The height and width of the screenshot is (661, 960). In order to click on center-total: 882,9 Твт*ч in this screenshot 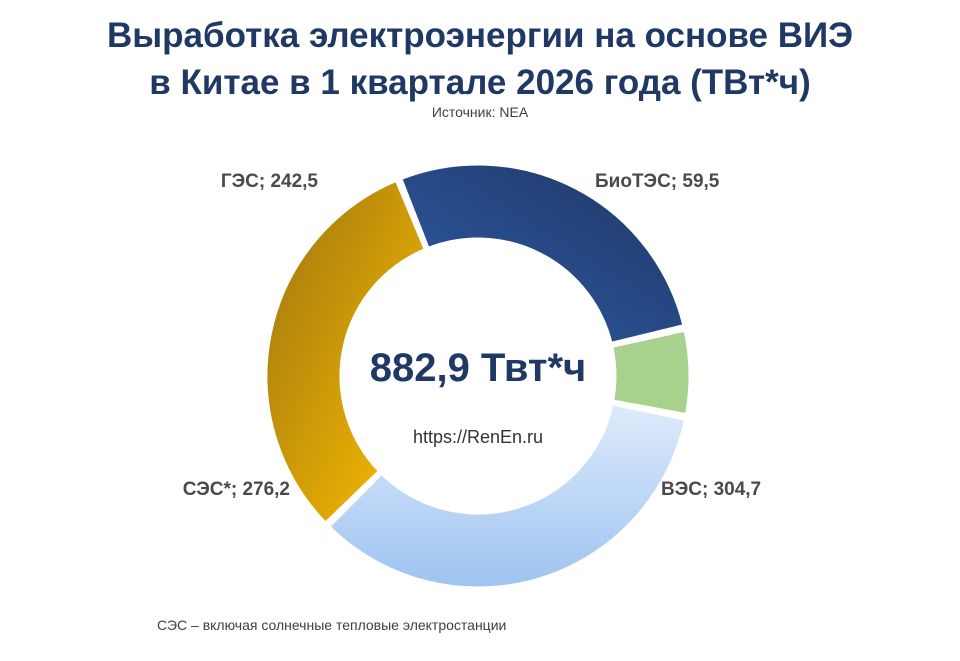, I will do `click(478, 368)`.